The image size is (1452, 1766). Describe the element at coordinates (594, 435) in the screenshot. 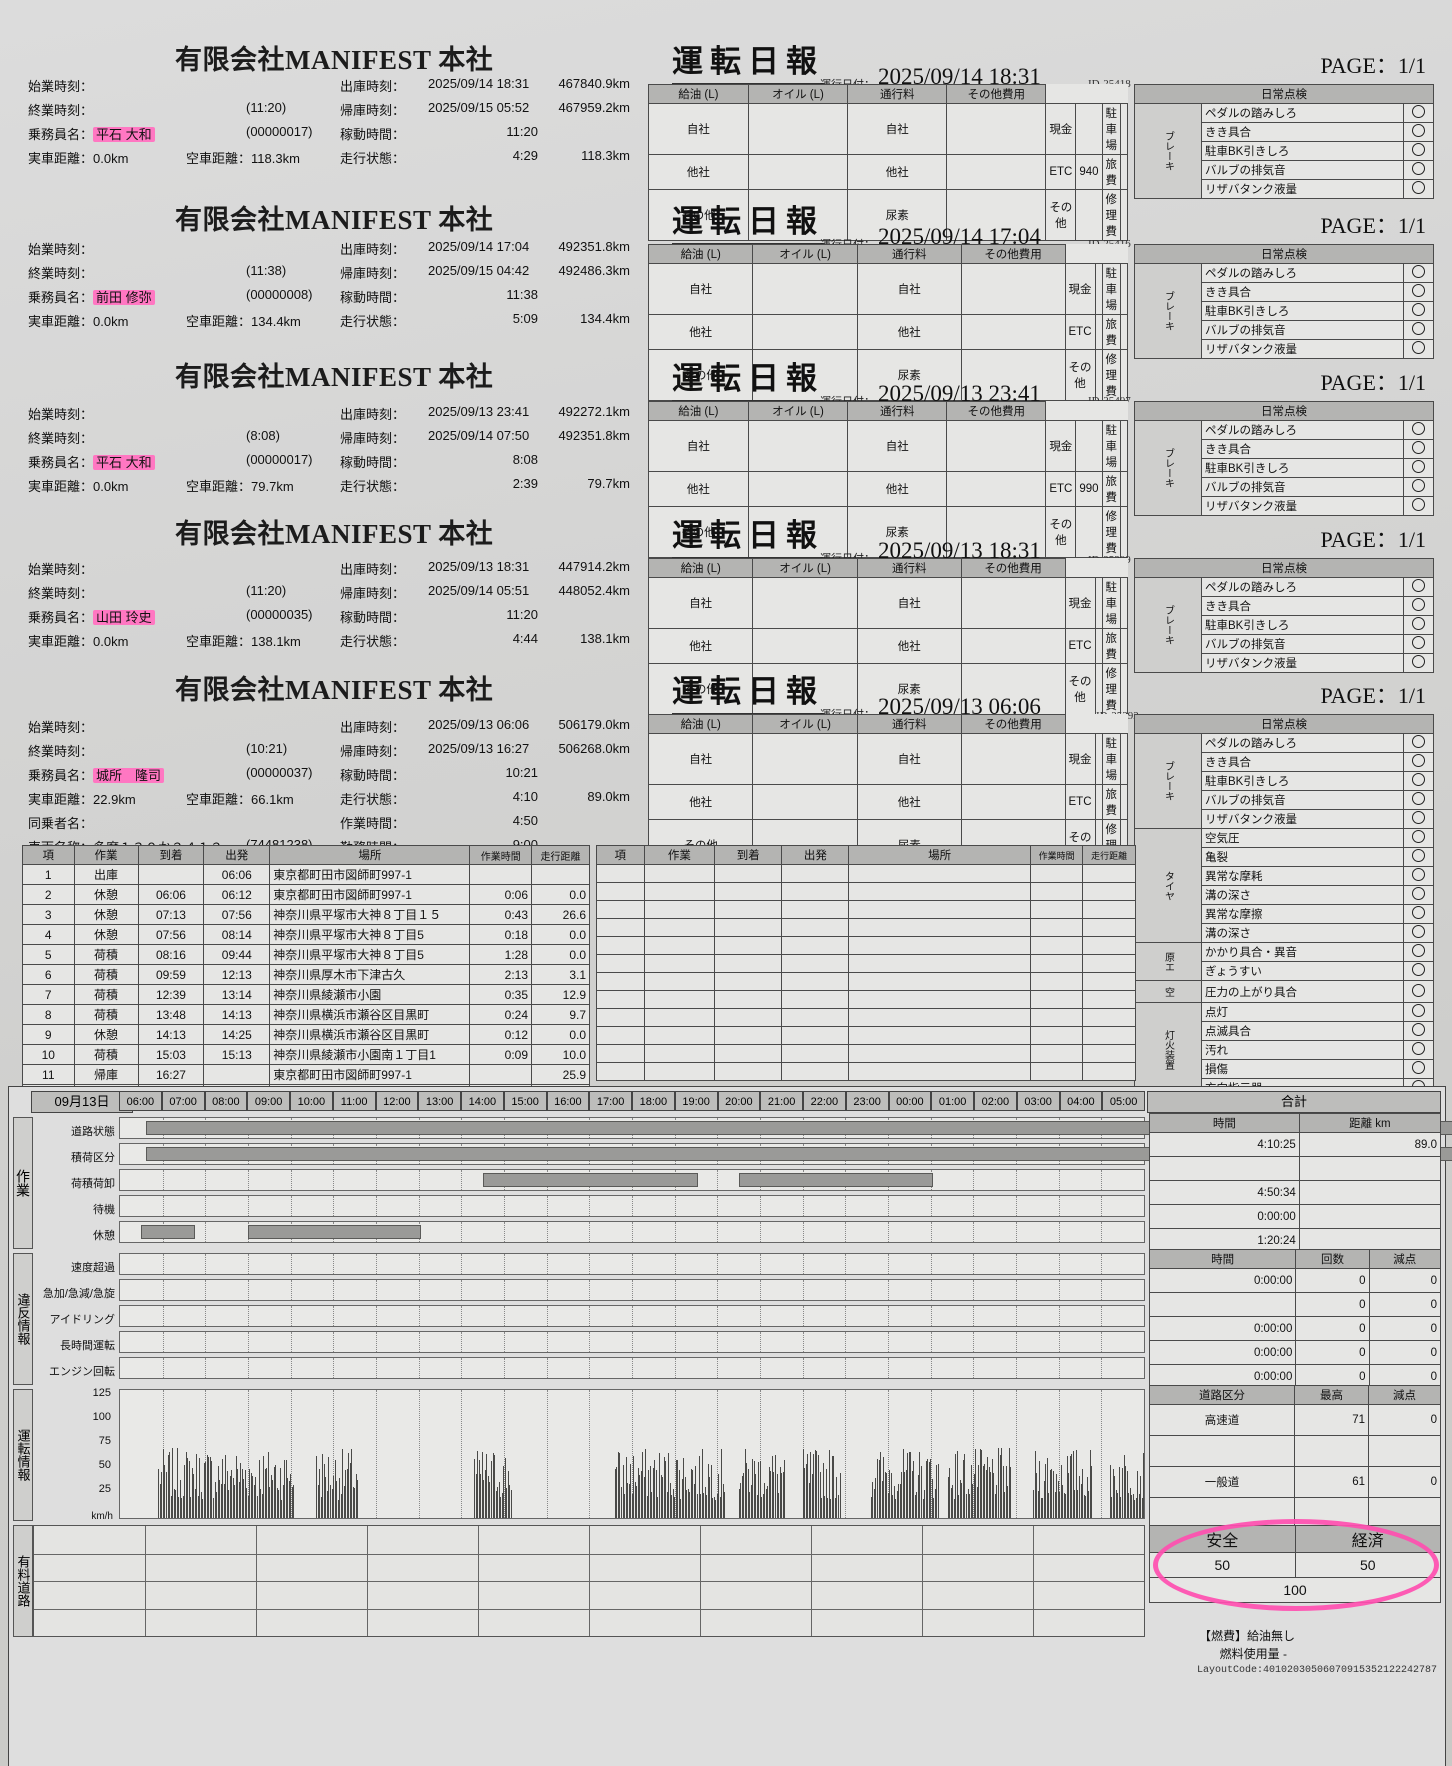

I see `return-odo-3: 492351.8km` at that location.